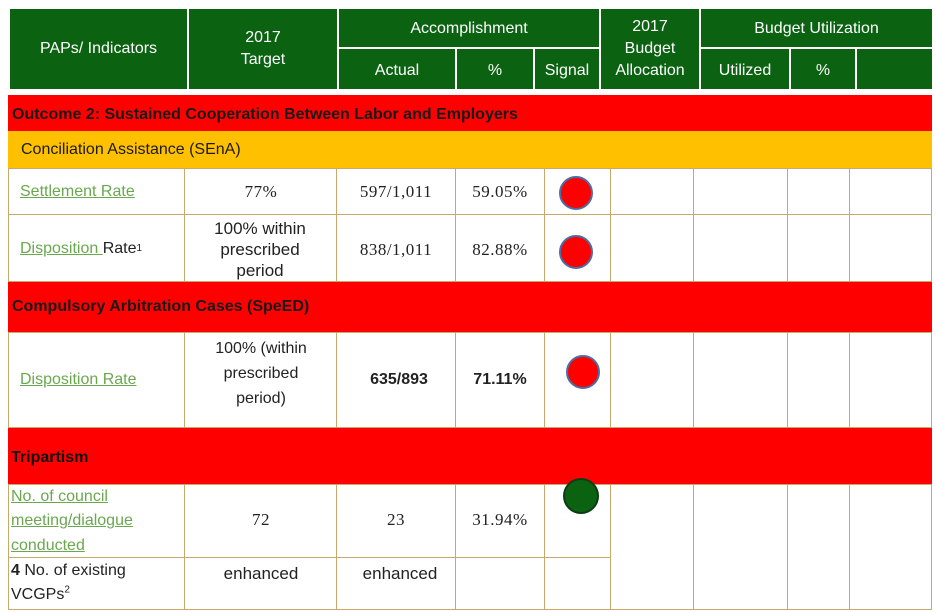  What do you see at coordinates (816, 28) in the screenshot?
I see `header-budget-utilization: Budget Utilization` at bounding box center [816, 28].